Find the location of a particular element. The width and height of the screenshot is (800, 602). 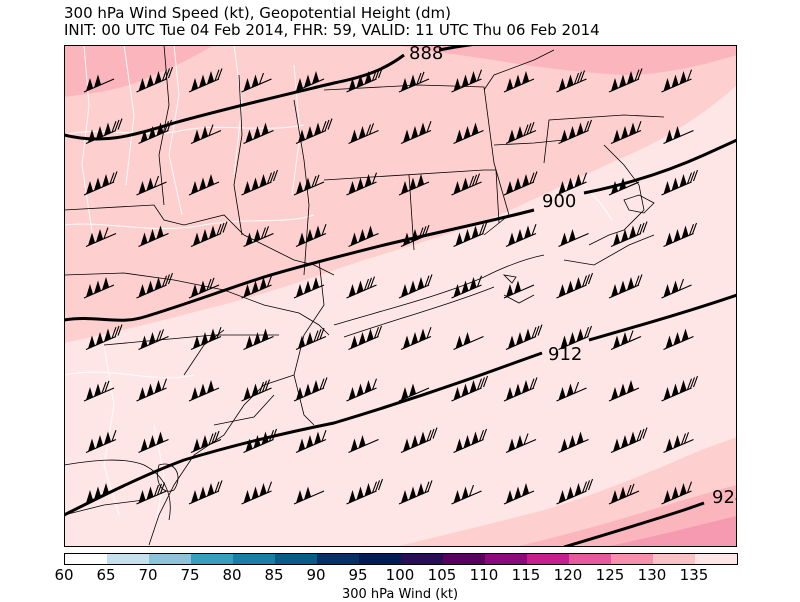

colorbar-tick-label: 65 is located at coordinates (106, 575).